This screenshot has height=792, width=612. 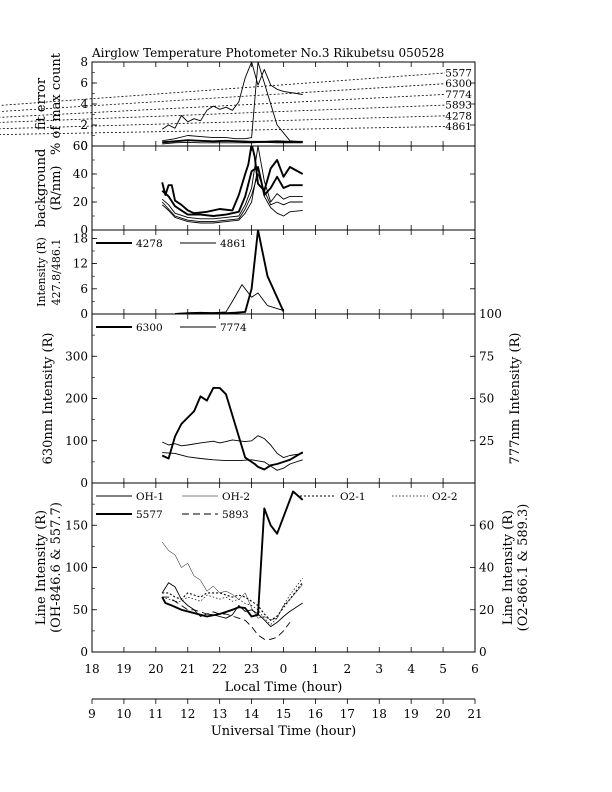 I want to click on local-time-tick-label: 3, so click(x=379, y=669).